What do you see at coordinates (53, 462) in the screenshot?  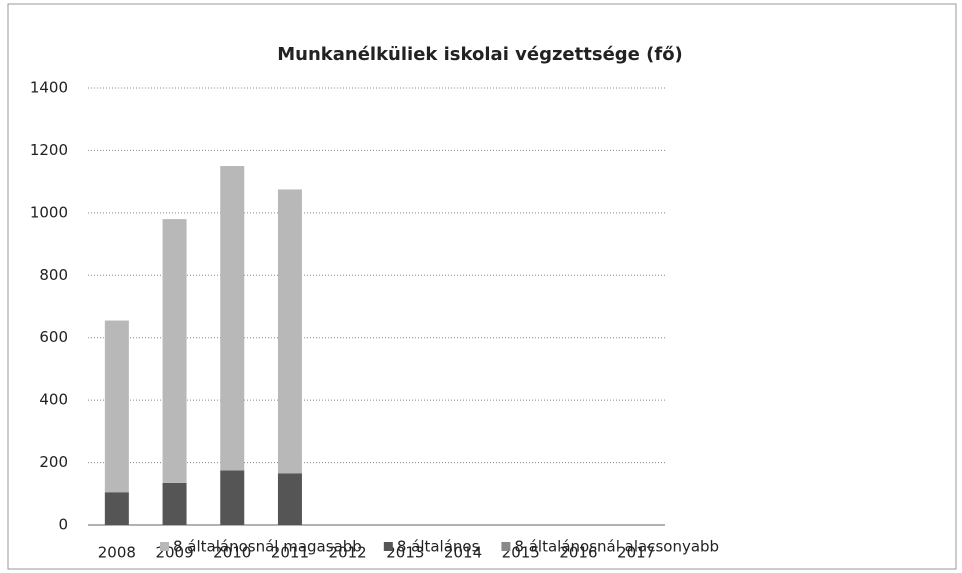 I see `y-tick-label: 200` at bounding box center [53, 462].